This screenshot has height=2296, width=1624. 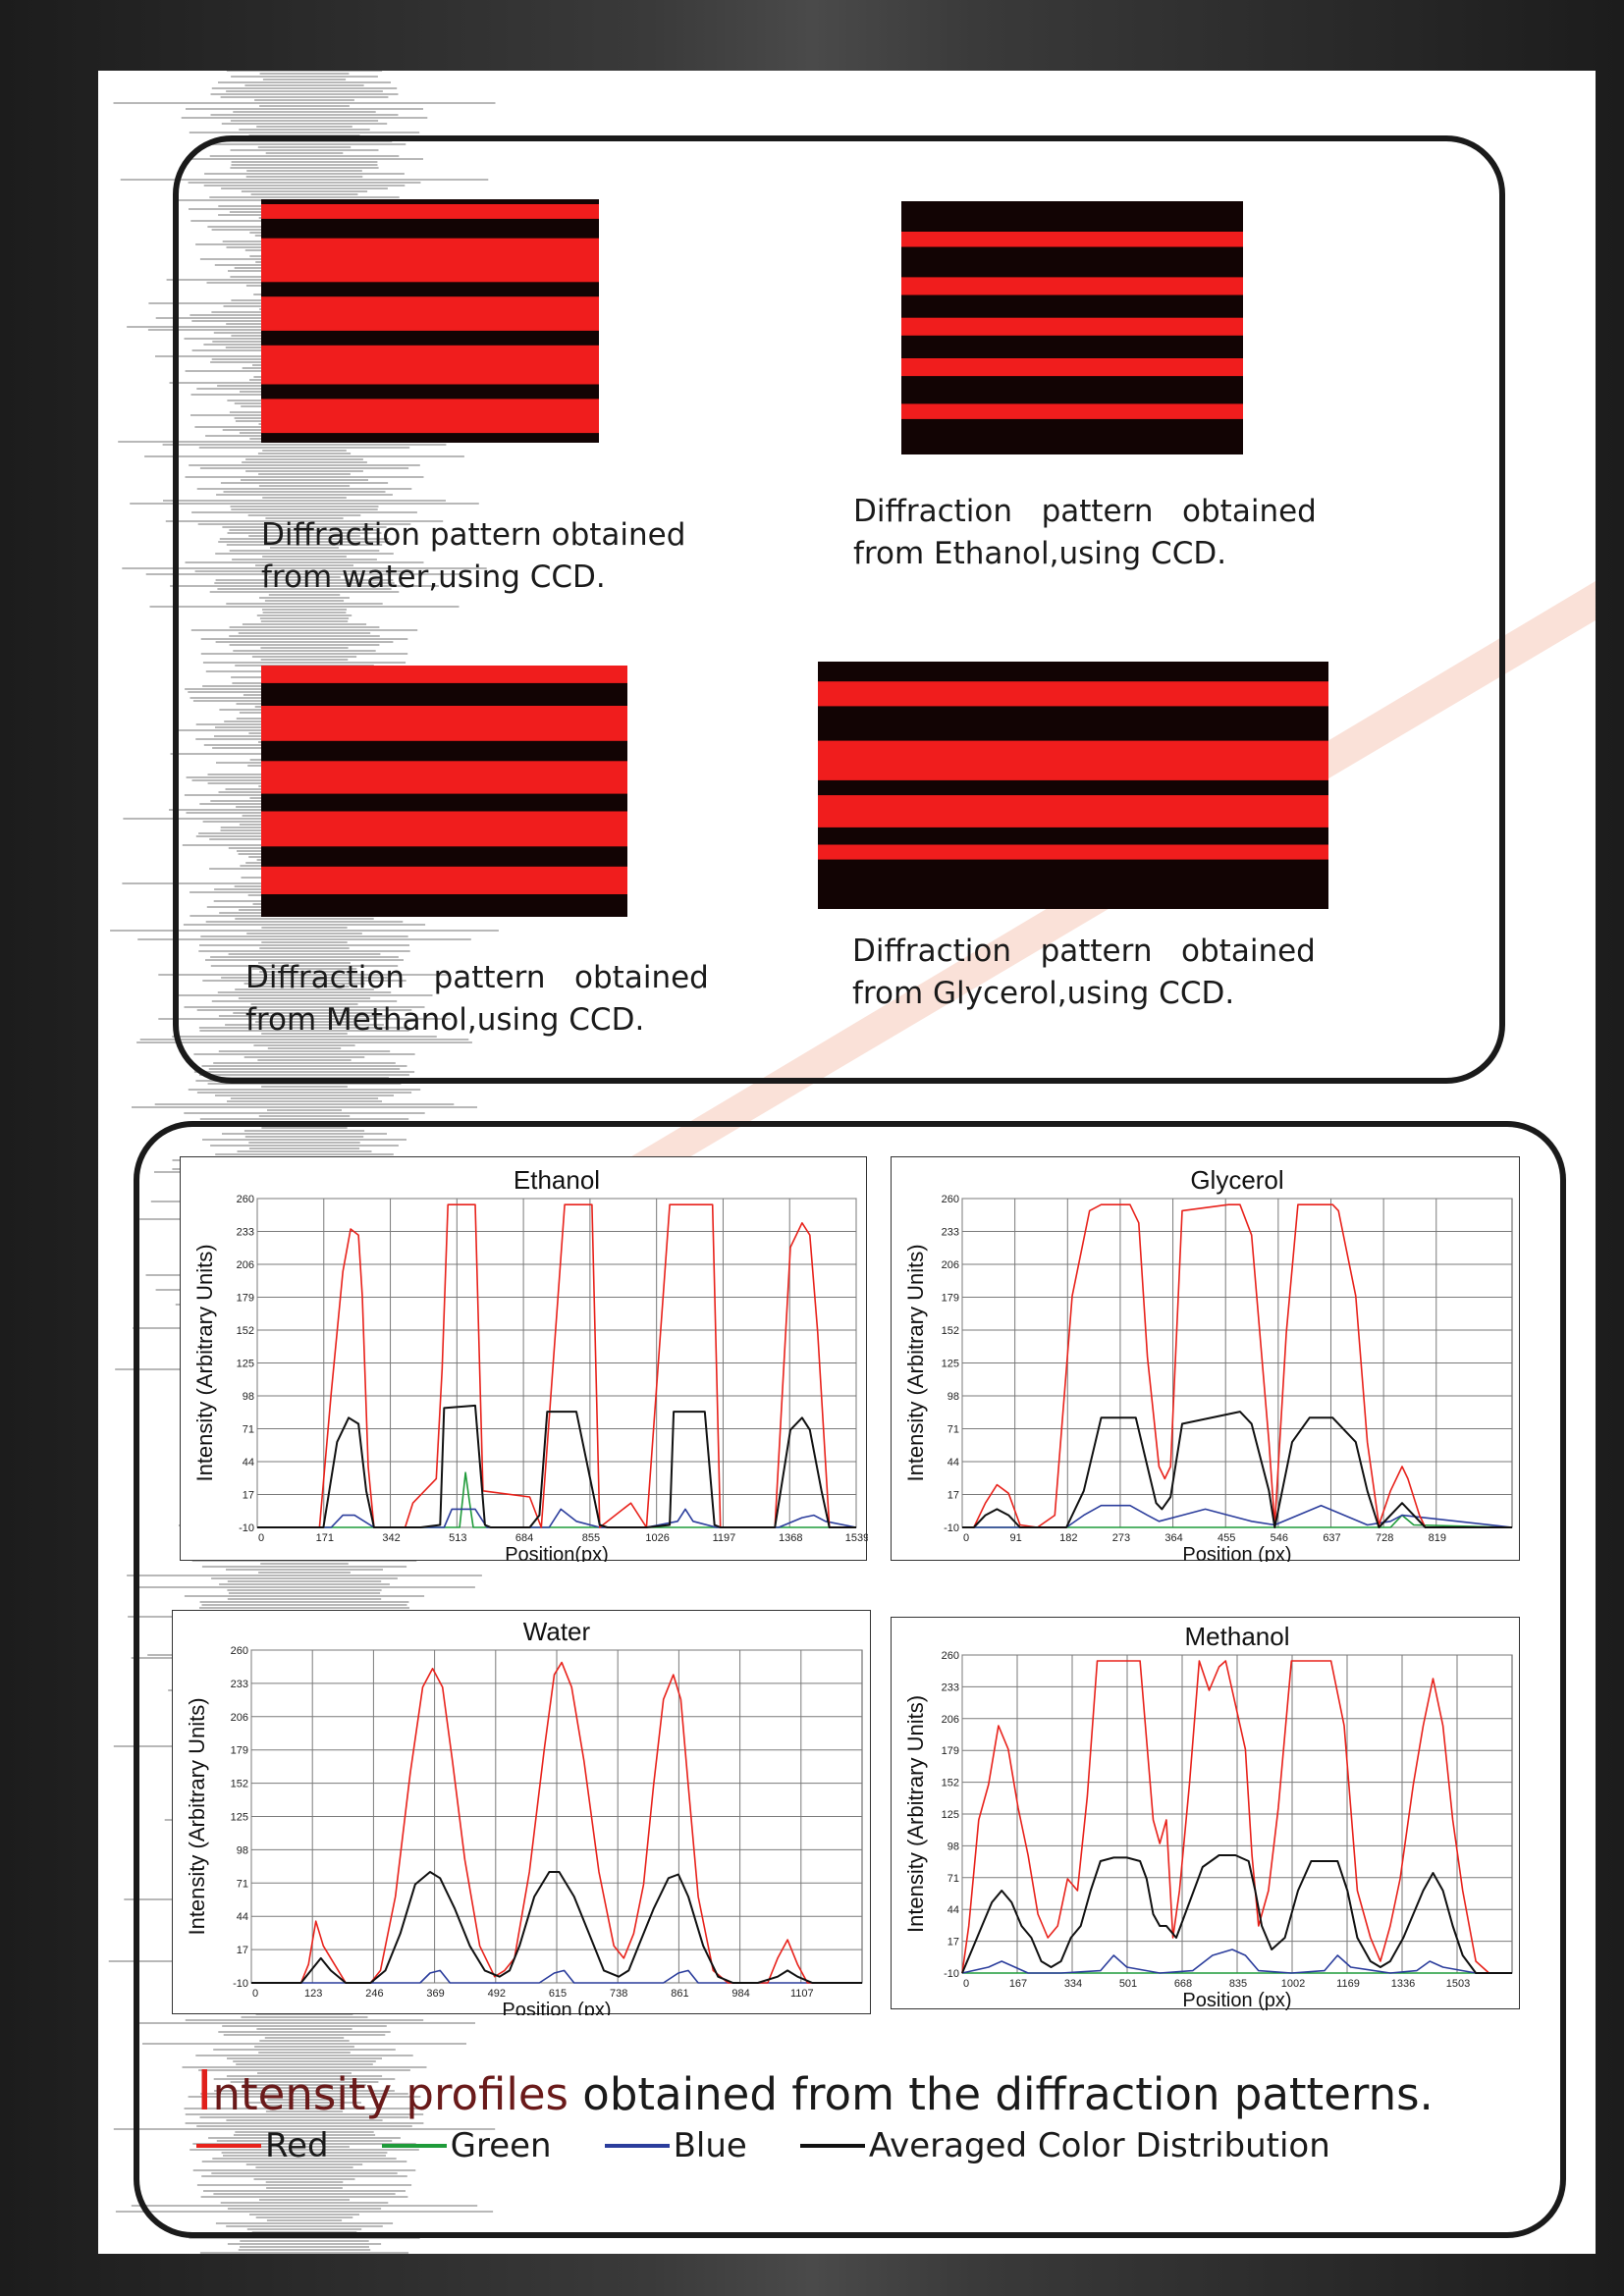 I want to click on x-tick-label: 455, so click(x=1226, y=1538).